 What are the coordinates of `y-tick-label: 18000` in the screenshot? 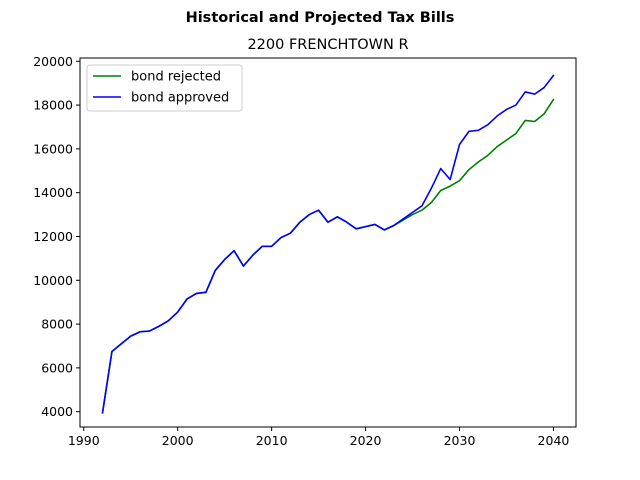 It's located at (53, 105).